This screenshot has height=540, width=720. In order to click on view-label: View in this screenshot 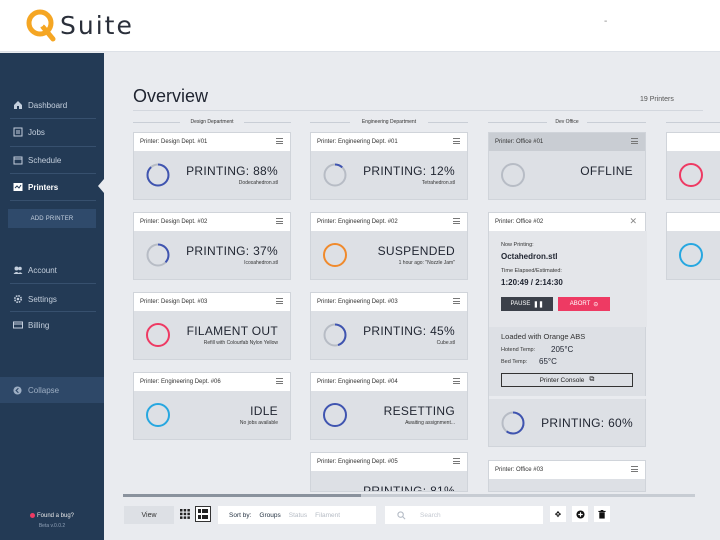, I will do `click(149, 515)`.